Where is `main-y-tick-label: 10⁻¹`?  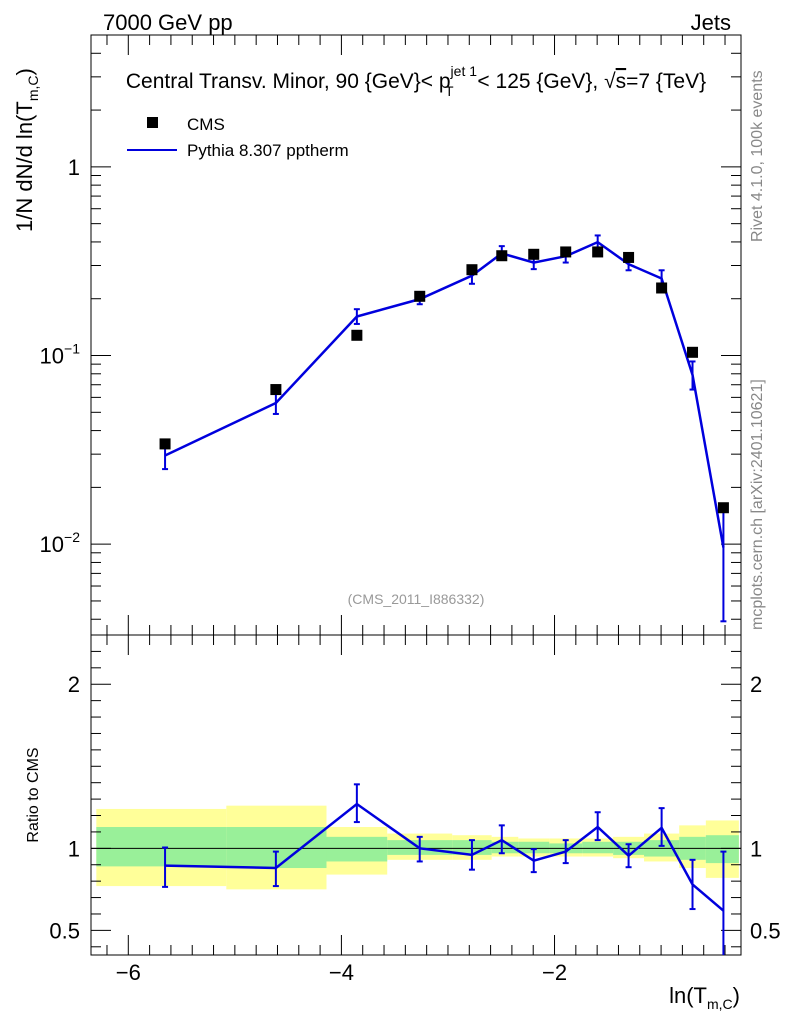
main-y-tick-label: 10⁻¹ is located at coordinates (60, 355).